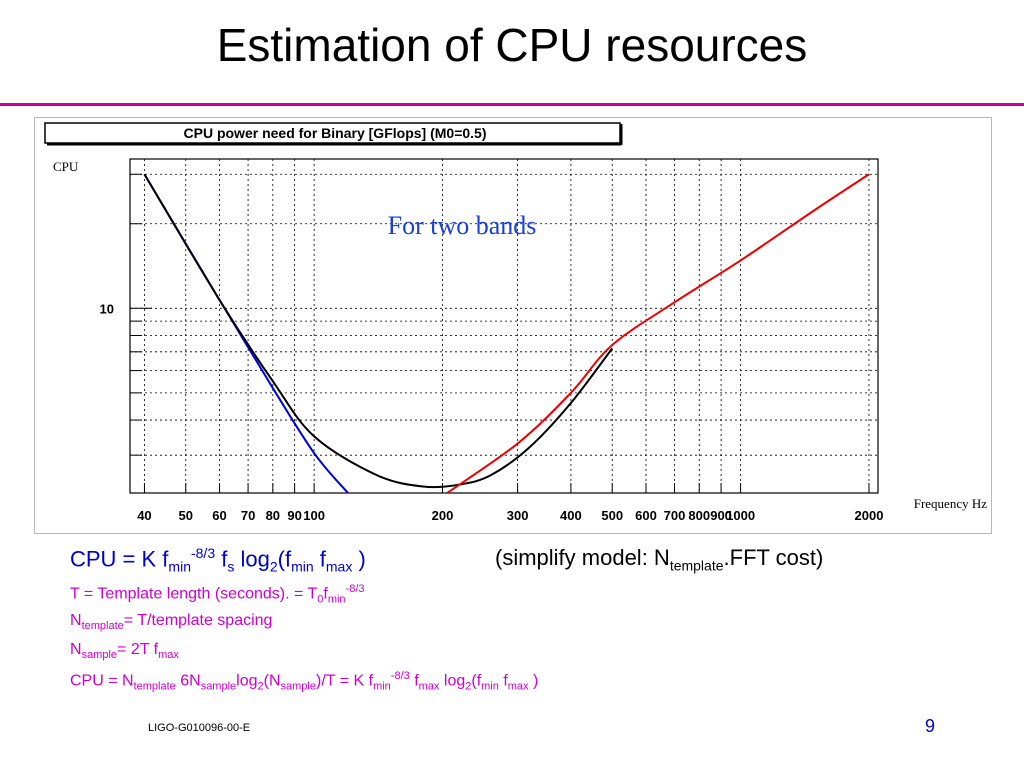 The width and height of the screenshot is (1024, 768). What do you see at coordinates (512, 45) in the screenshot?
I see `slide-title: Estimation of CPU resources` at bounding box center [512, 45].